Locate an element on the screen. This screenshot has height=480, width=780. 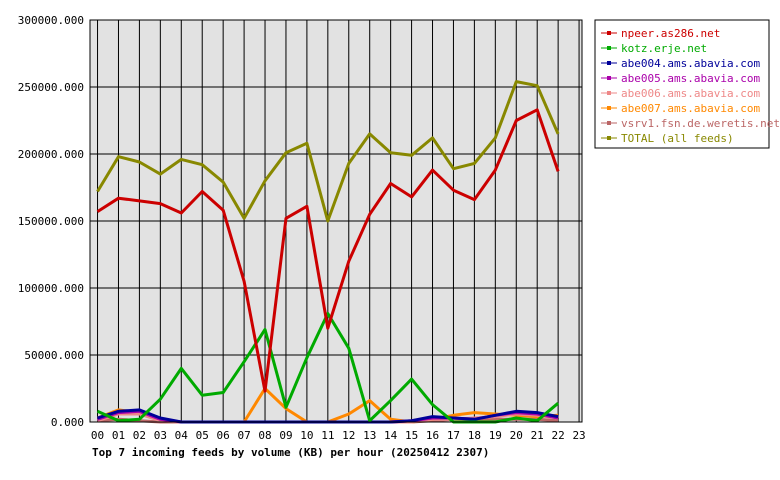
legend-label: kotz.erje.net is located at coordinates (664, 48).